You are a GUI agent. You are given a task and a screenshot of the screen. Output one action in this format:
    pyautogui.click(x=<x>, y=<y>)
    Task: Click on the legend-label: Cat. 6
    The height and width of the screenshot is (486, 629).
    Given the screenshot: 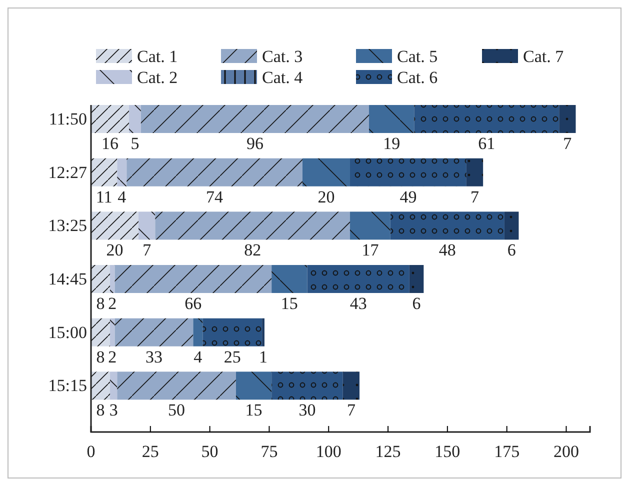 What is the action you would take?
    pyautogui.click(x=417, y=77)
    